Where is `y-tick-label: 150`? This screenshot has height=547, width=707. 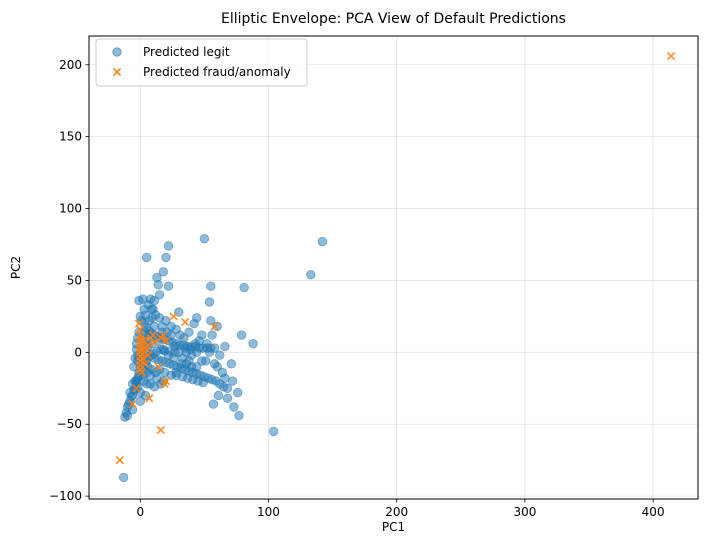
y-tick-label: 150 is located at coordinates (70, 137).